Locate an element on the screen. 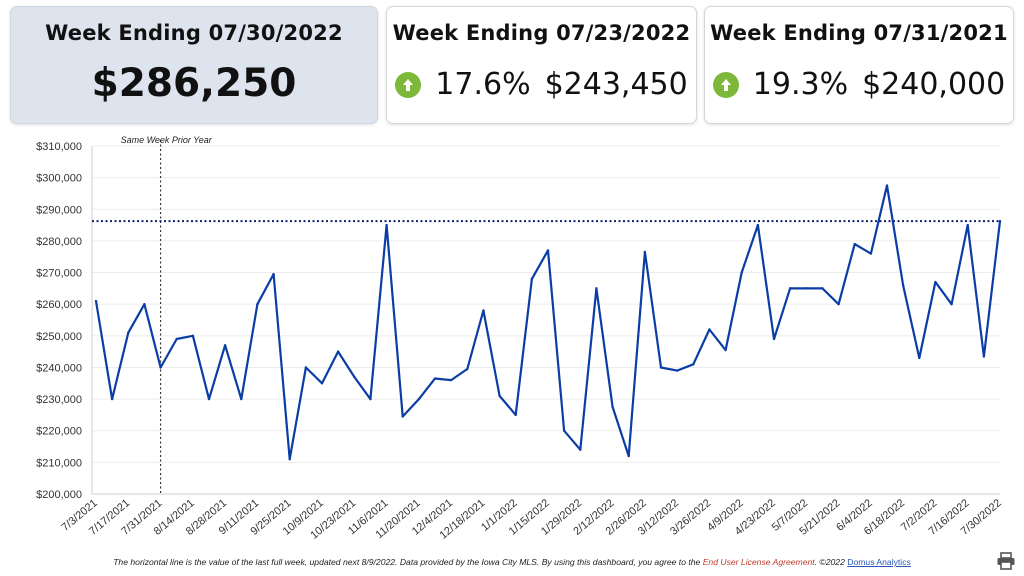 The height and width of the screenshot is (576, 1024). current-week-card: Week Ending 07/30/2022 $286,250 is located at coordinates (194, 65).